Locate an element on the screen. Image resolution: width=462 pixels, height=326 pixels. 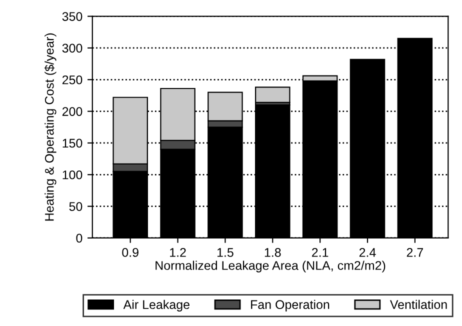
x-tick-label: 1.2 is located at coordinates (178, 252).